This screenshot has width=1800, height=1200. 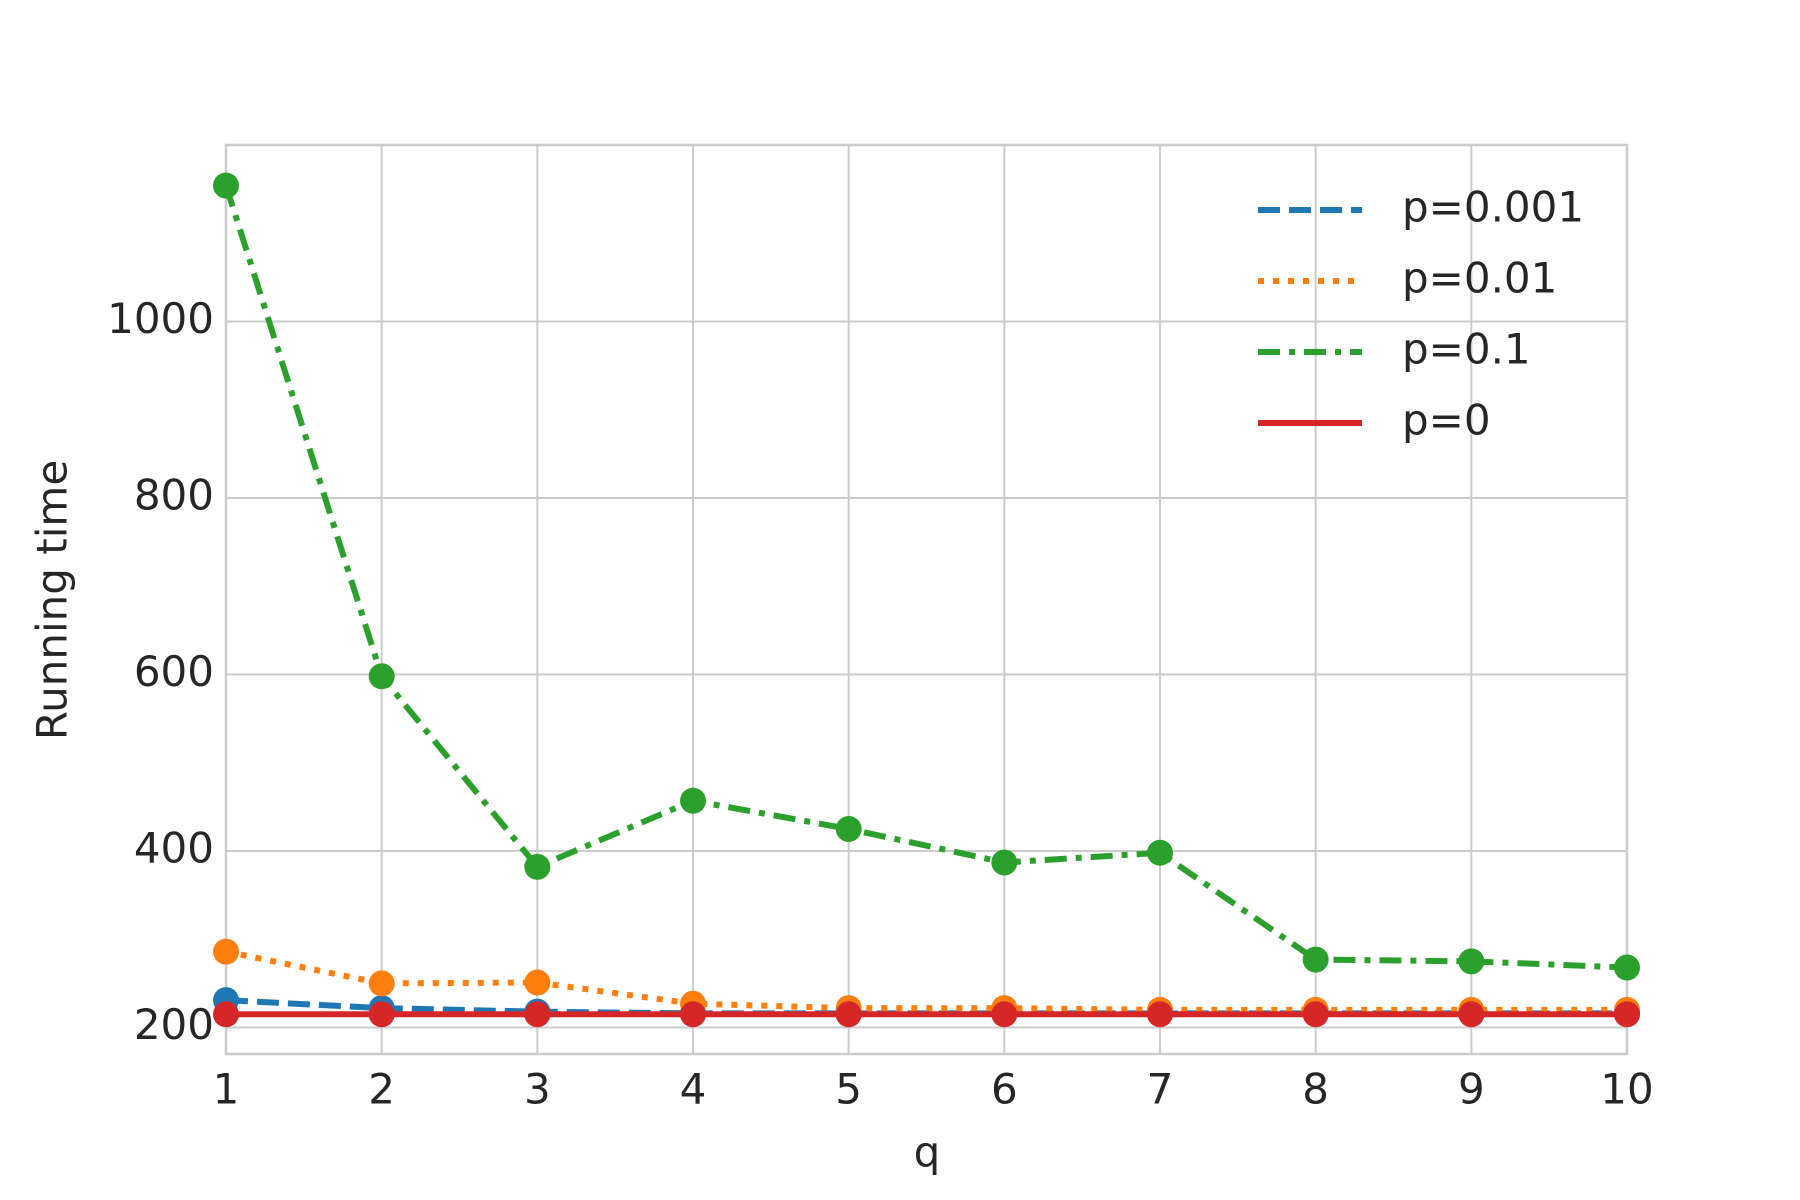 I want to click on x-tick-label: 7, so click(x=1160, y=1089).